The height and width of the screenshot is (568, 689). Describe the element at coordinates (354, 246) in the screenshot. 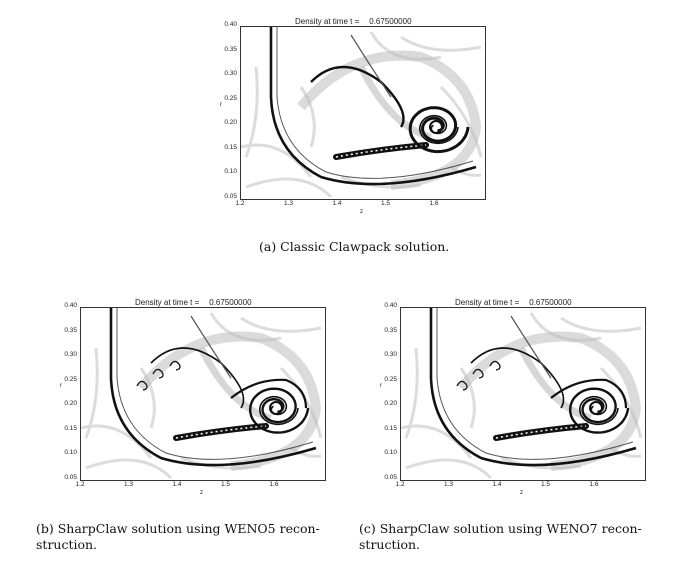

I see `caption-a: (a) Classic Clawpack solution.` at that location.